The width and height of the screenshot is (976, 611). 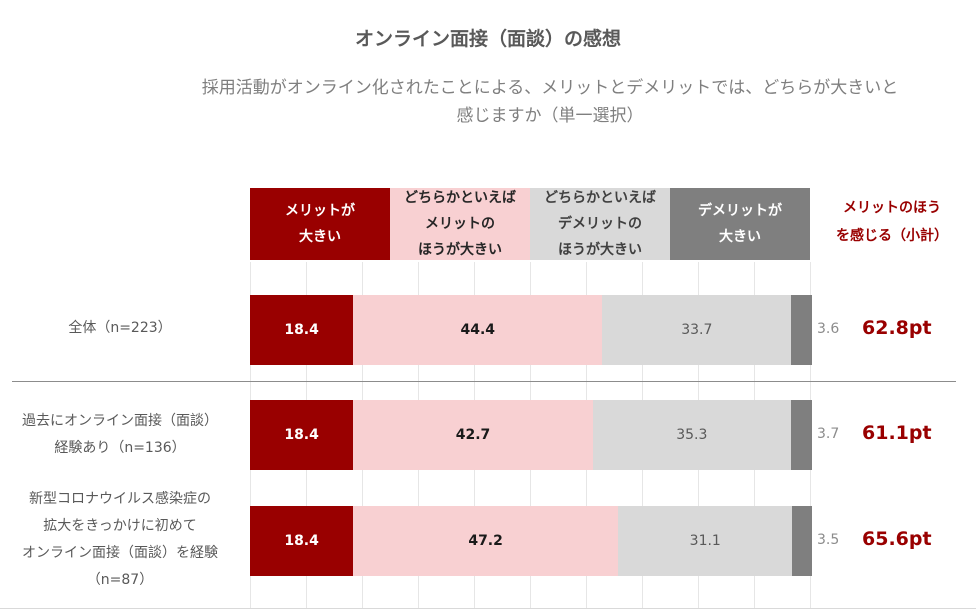 I want to click on bar-value-label: 42.7, so click(x=473, y=435).